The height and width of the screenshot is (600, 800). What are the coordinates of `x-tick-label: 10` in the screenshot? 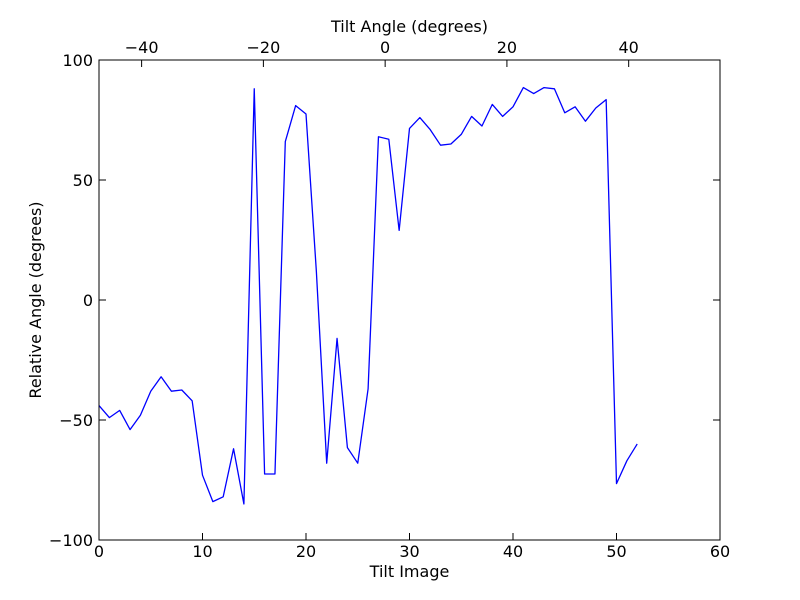 It's located at (202, 551).